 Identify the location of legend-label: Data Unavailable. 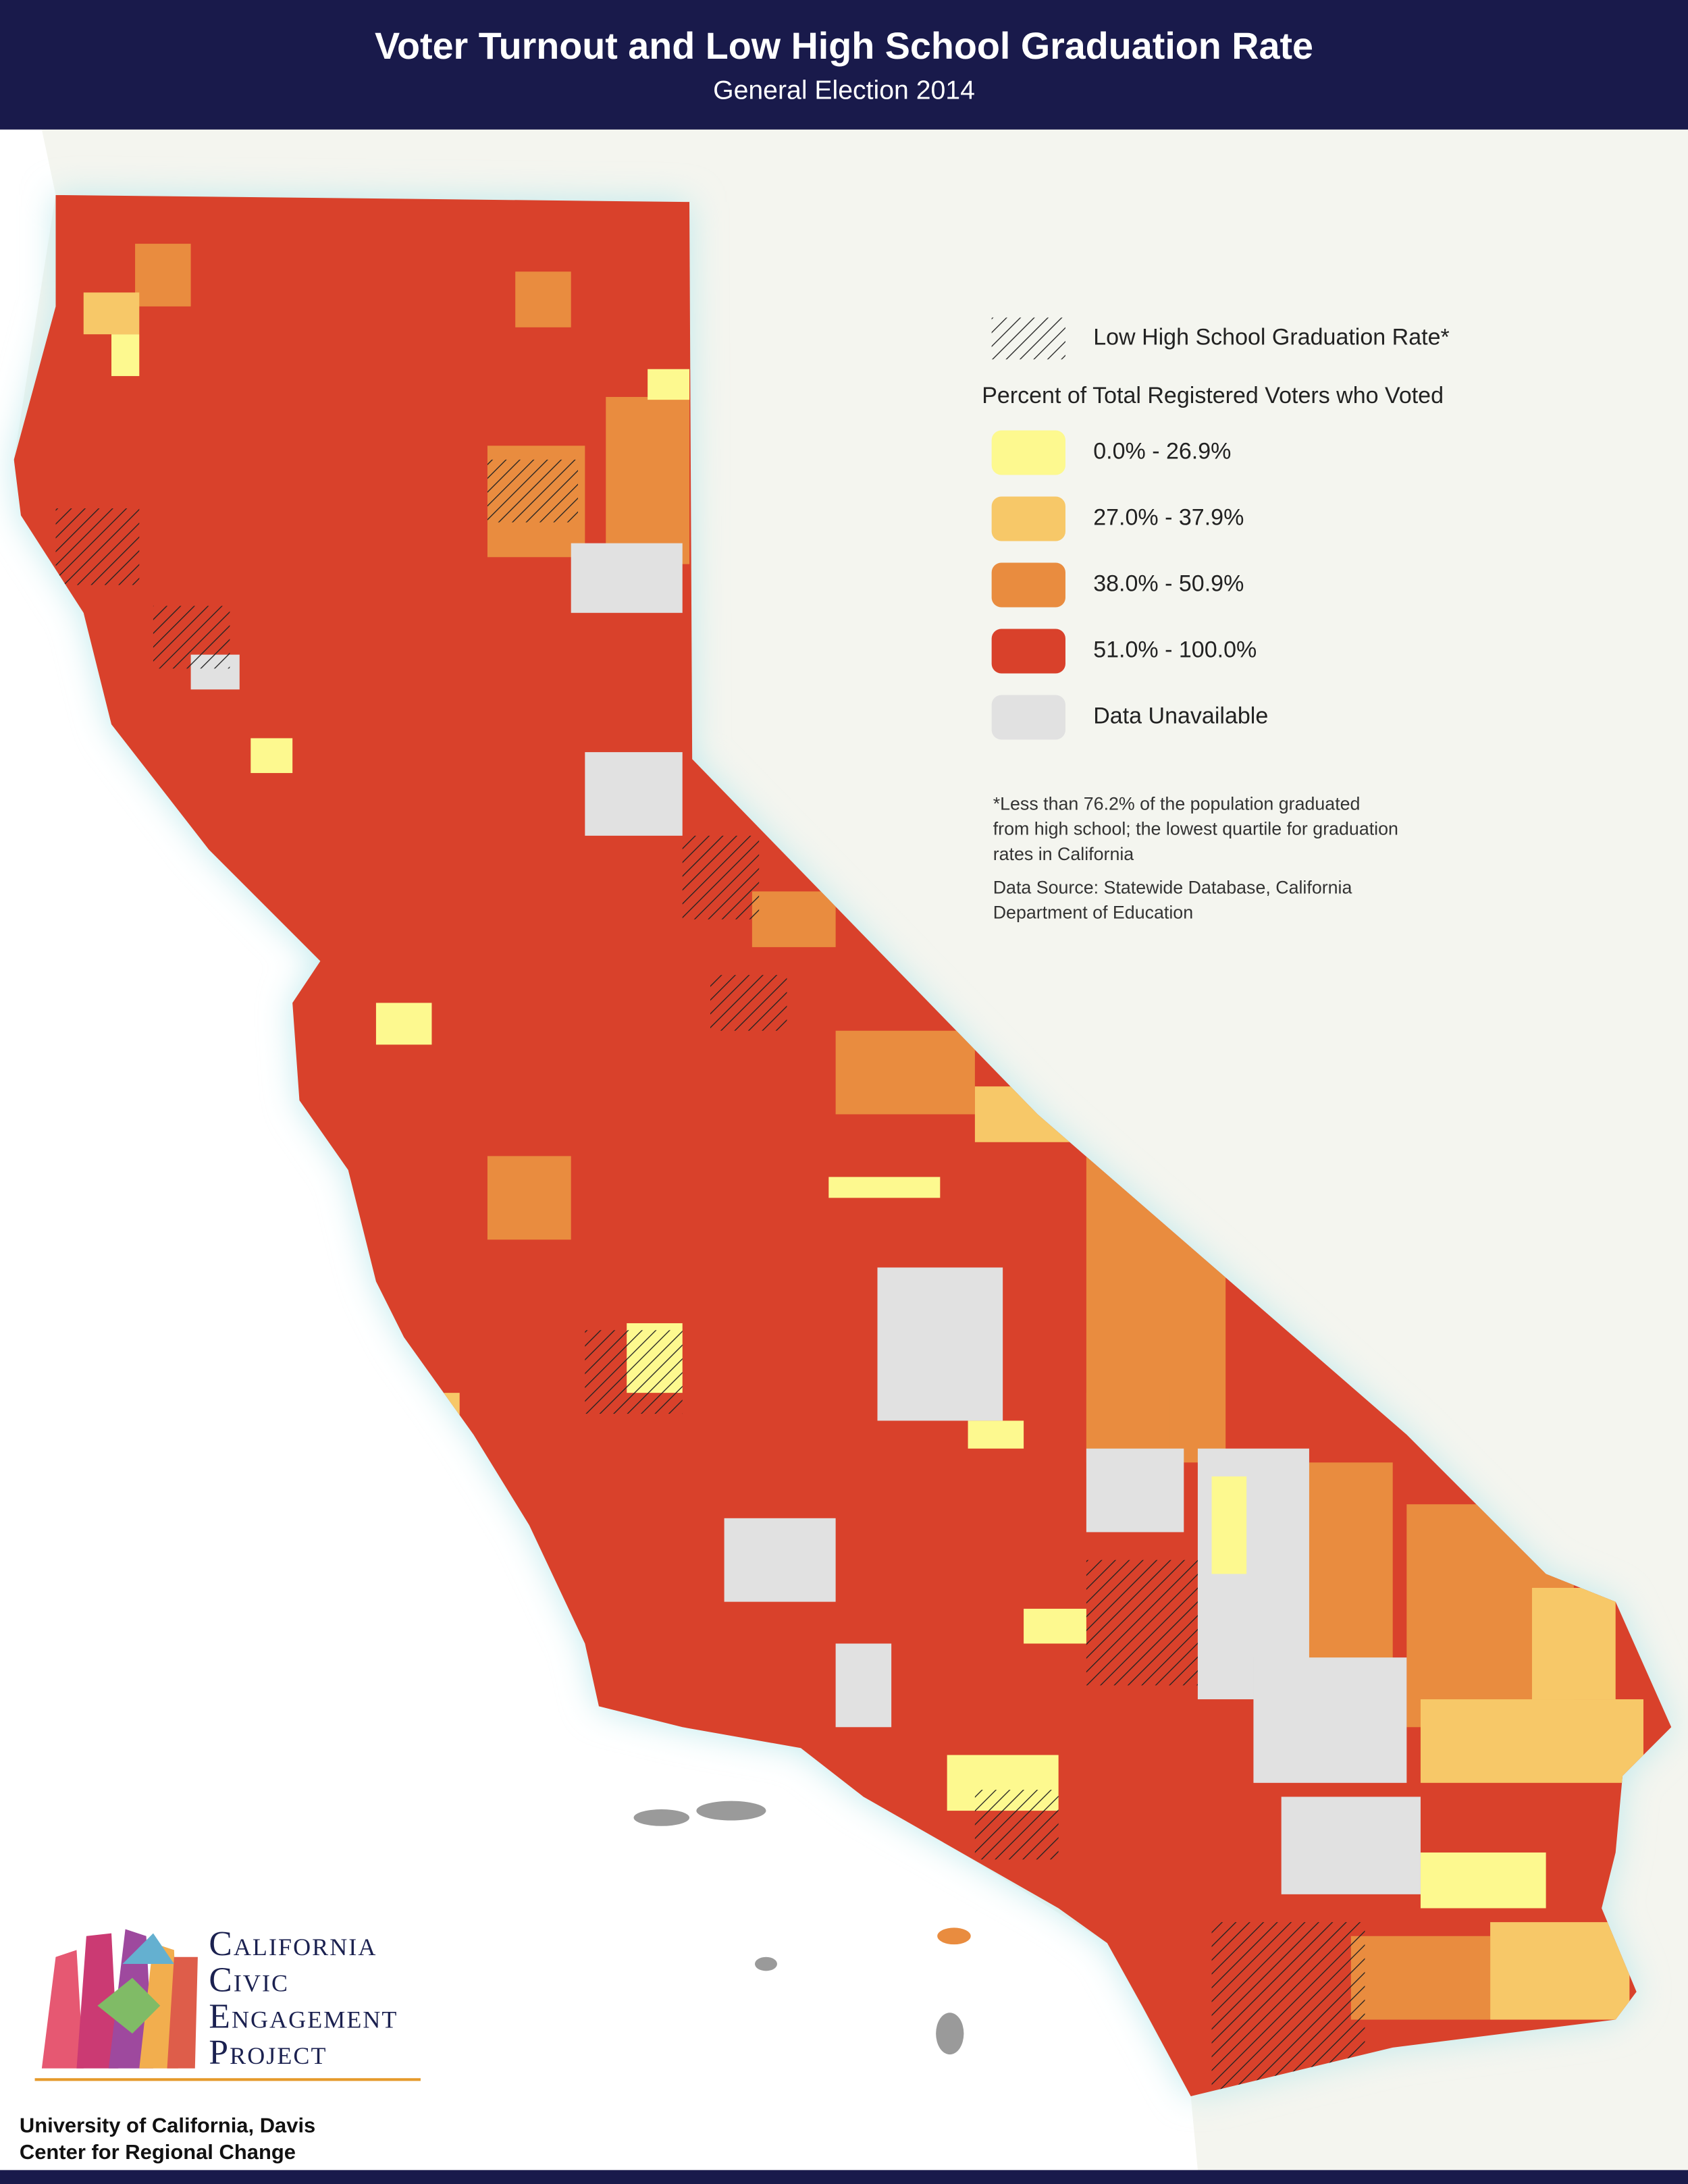
(1181, 716).